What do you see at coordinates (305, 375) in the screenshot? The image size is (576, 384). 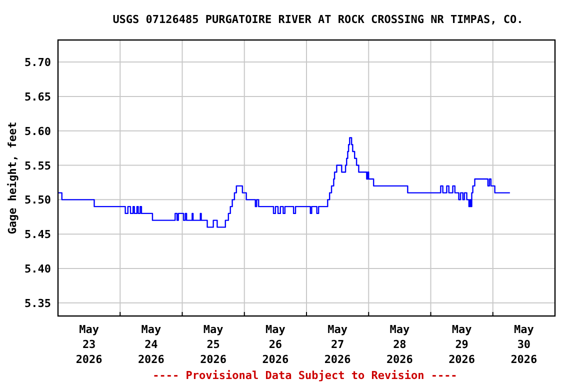 I see `text: ---- Provisional Data Subject to Revision ----` at bounding box center [305, 375].